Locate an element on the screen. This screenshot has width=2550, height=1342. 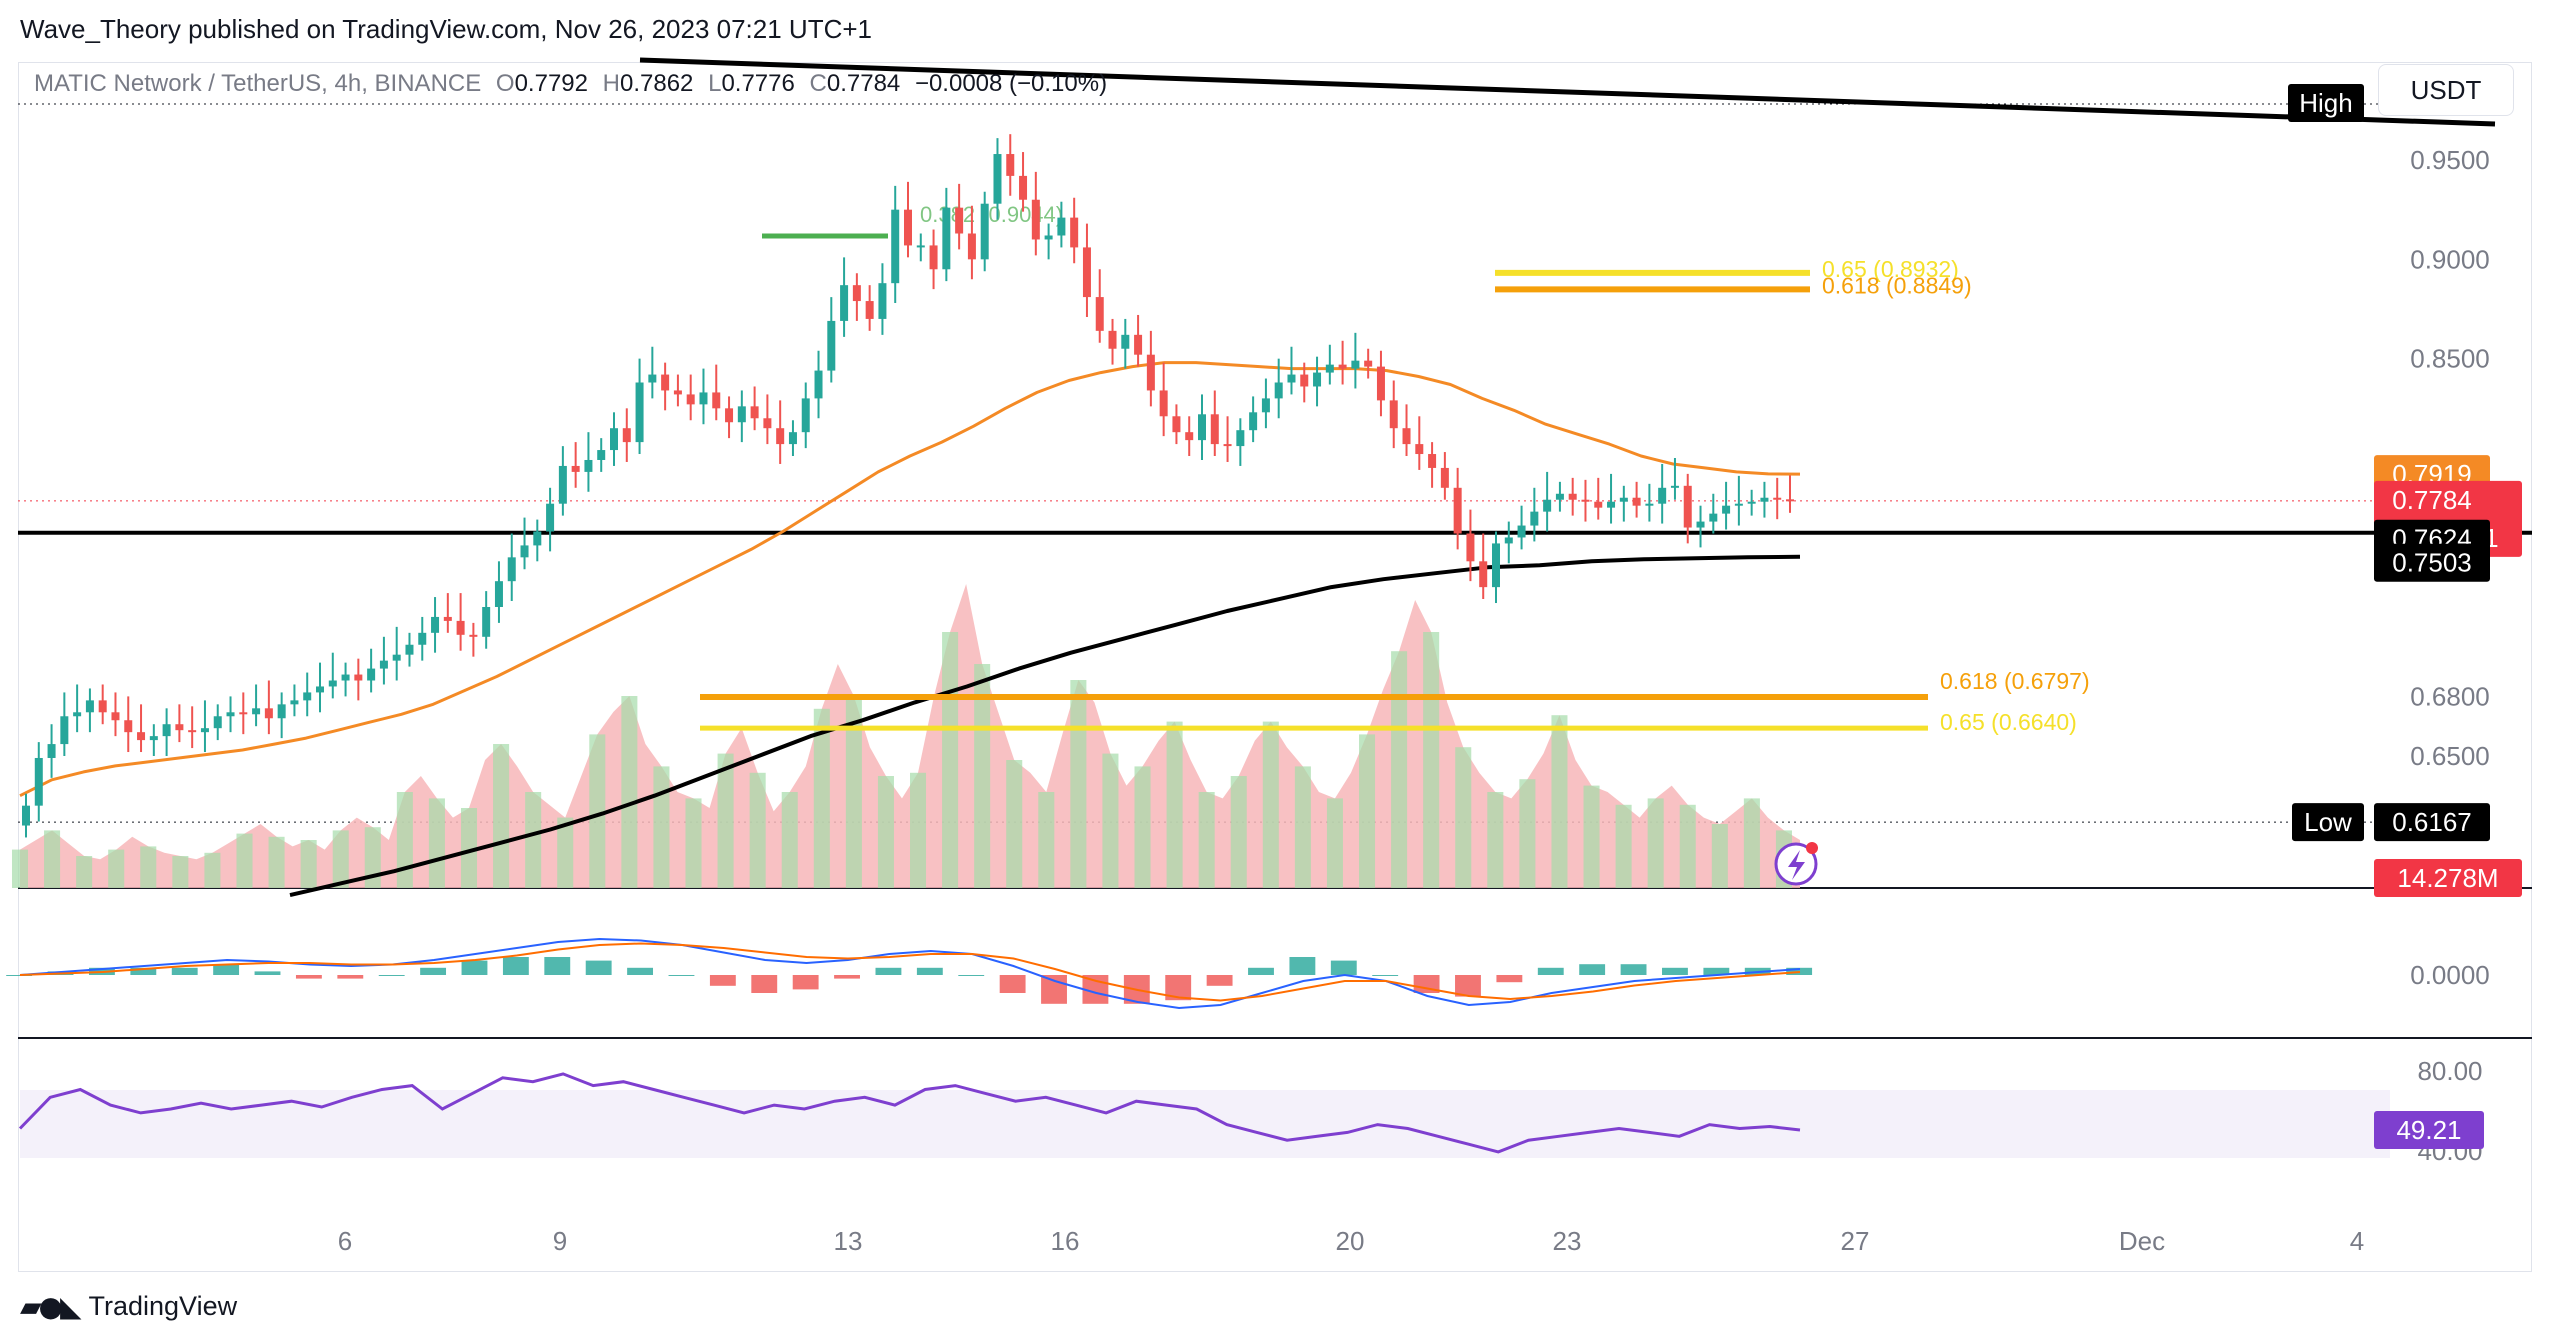
volume-tag-bg is located at coordinates (2448, 878).